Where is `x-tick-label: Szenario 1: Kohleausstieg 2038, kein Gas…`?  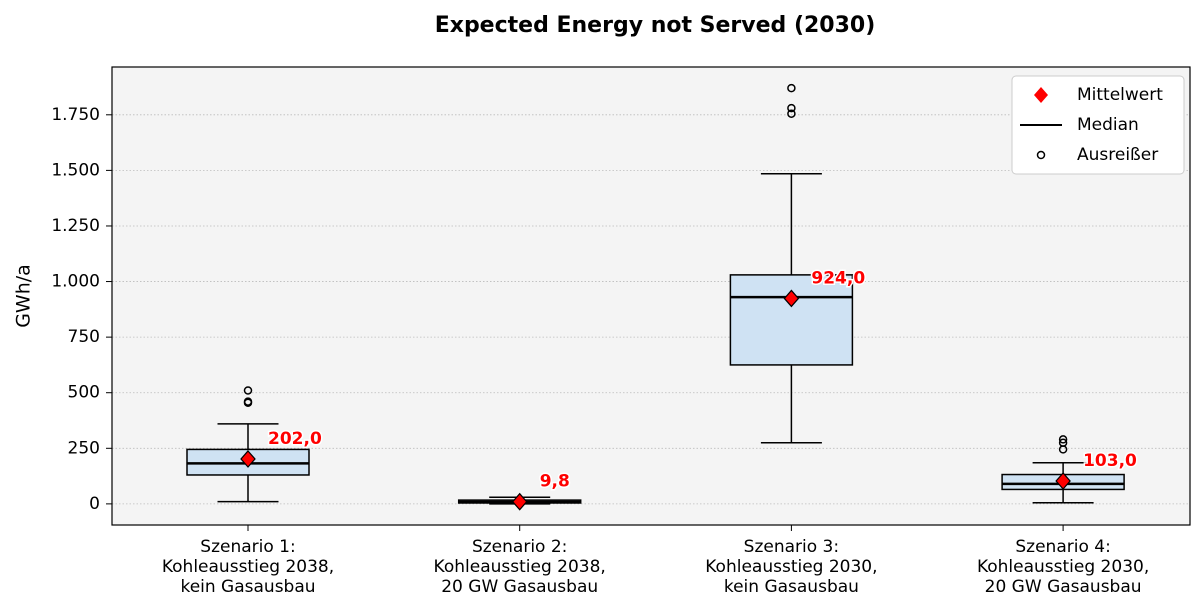 x-tick-label: Szenario 1: Kohleausstieg 2038, kein Gas… is located at coordinates (248, 567).